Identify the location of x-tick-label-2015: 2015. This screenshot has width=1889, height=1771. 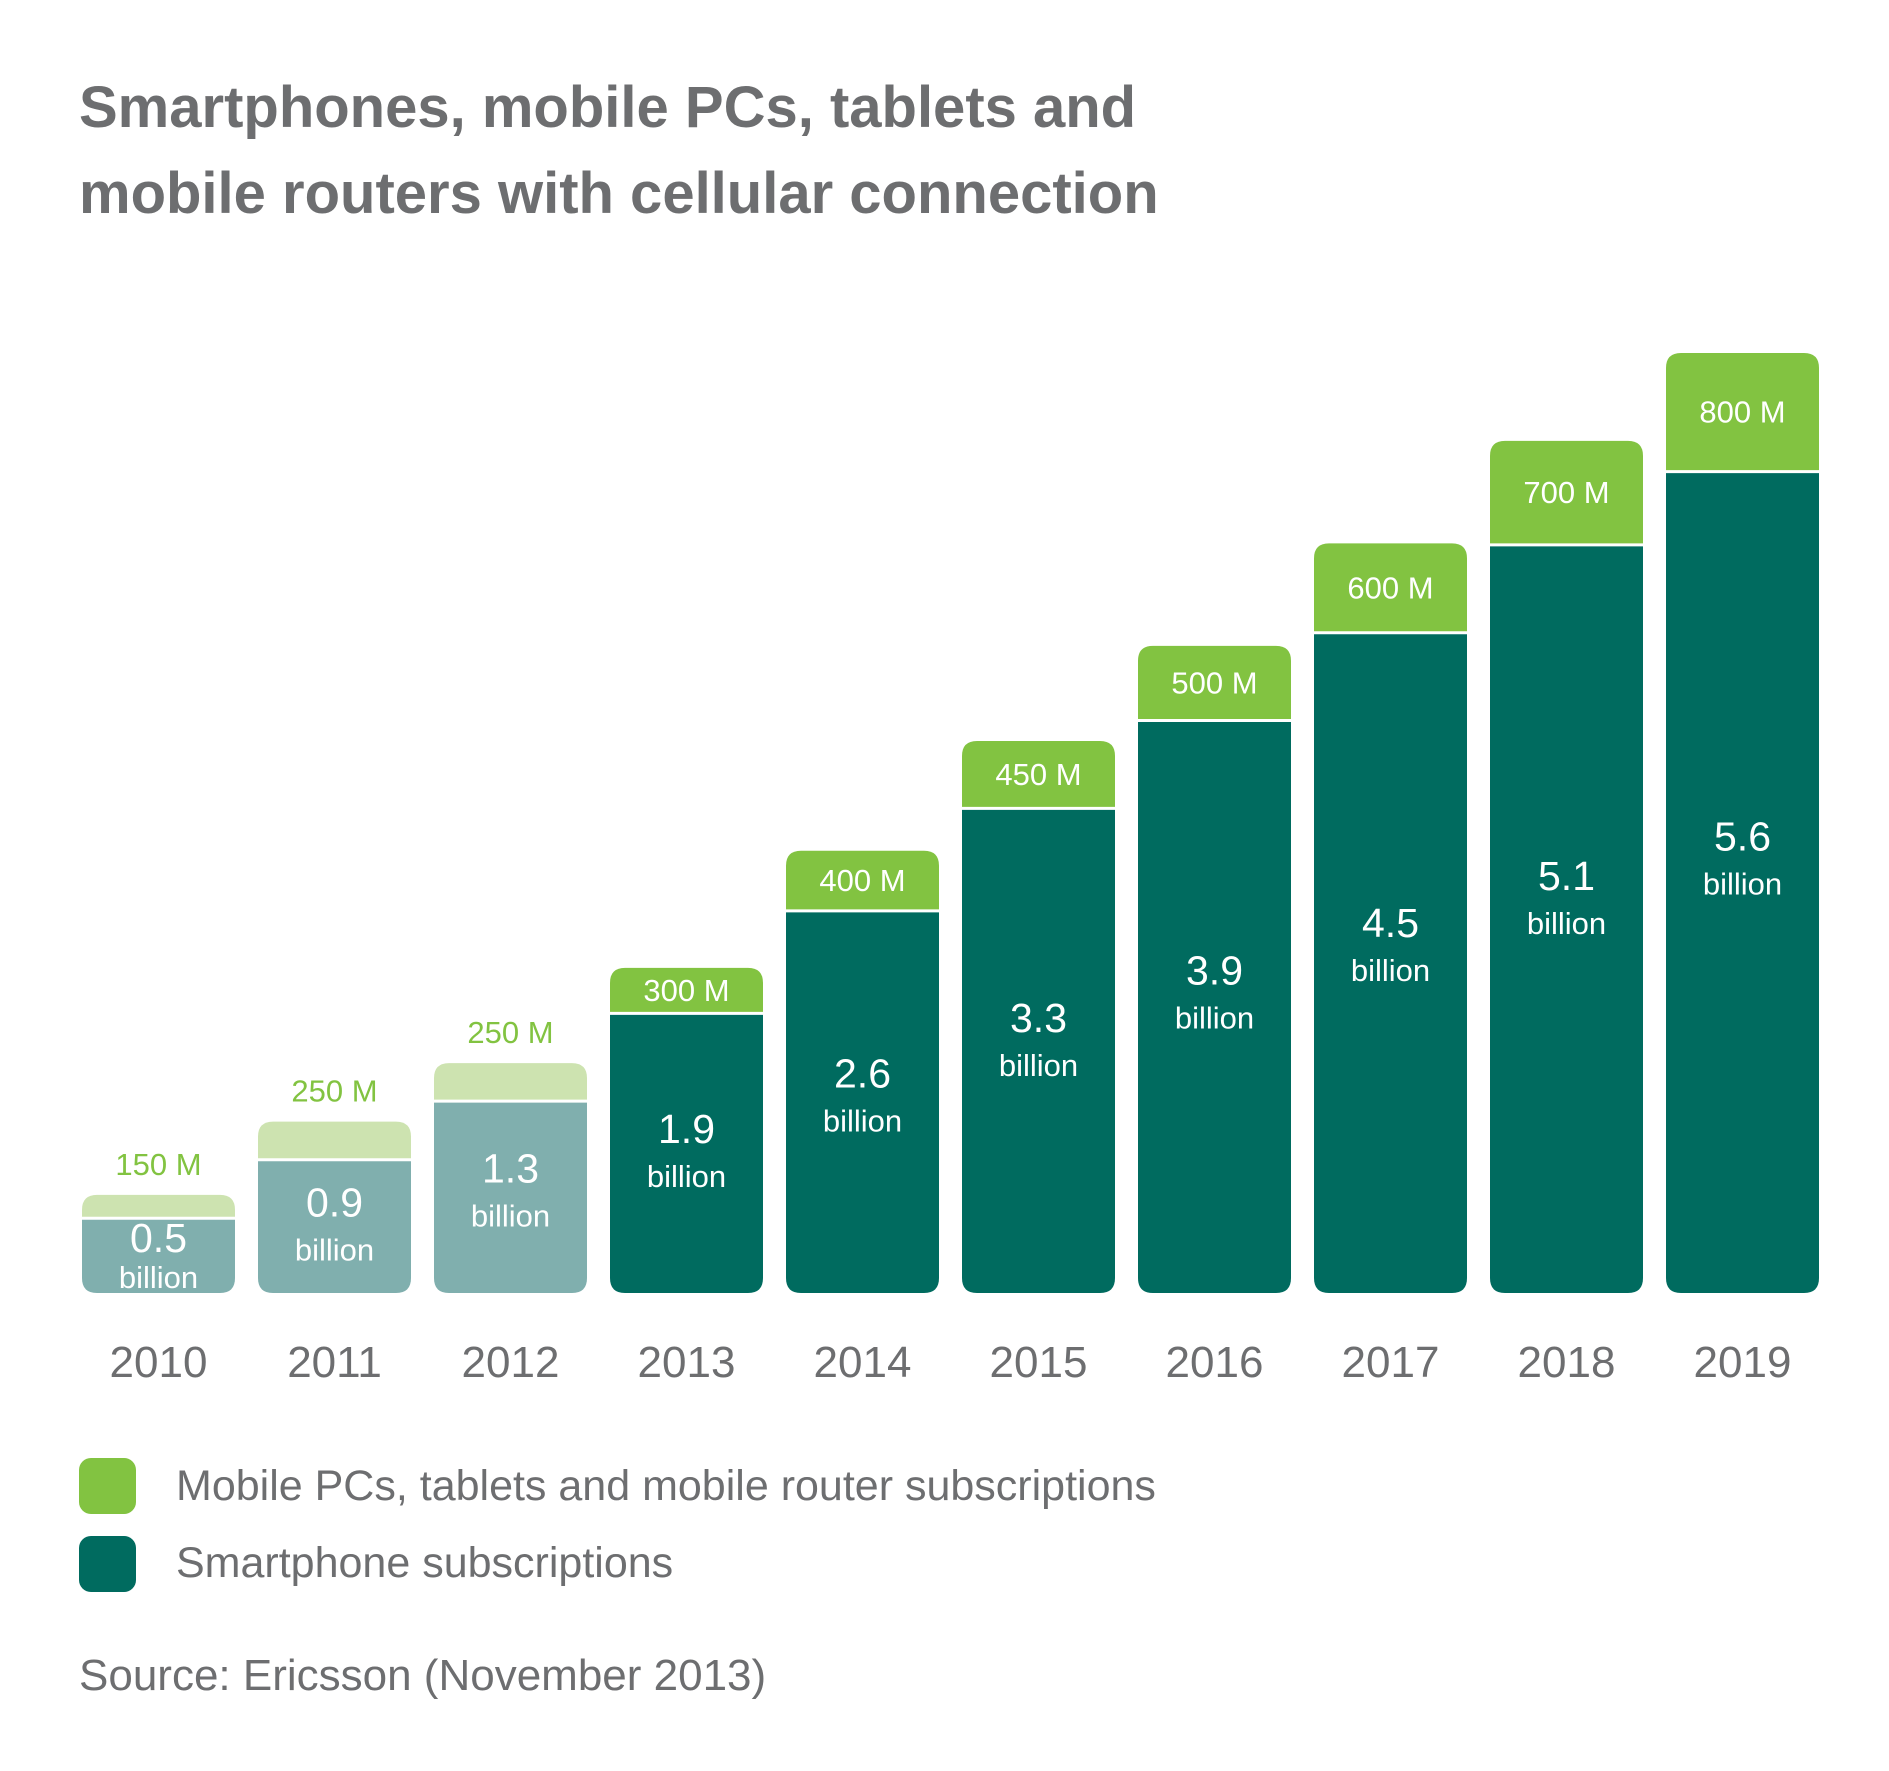
(1039, 1362).